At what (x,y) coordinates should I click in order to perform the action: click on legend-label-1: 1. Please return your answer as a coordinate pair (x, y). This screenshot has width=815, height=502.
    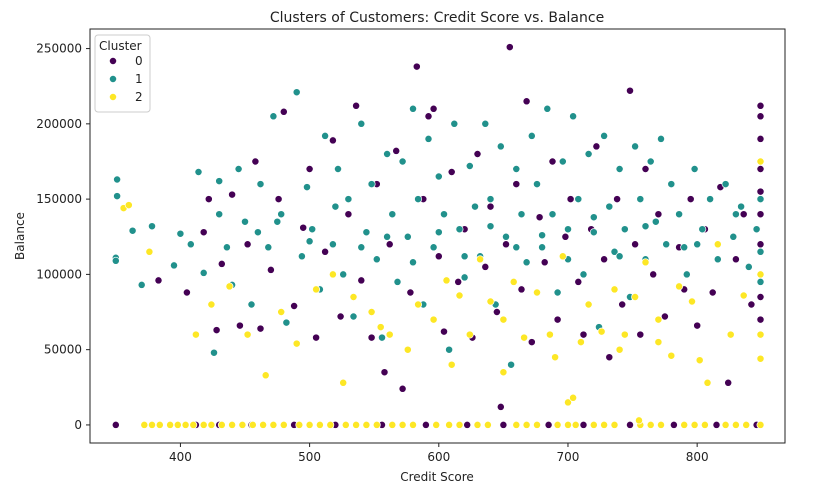
    Looking at the image, I should click on (139, 79).